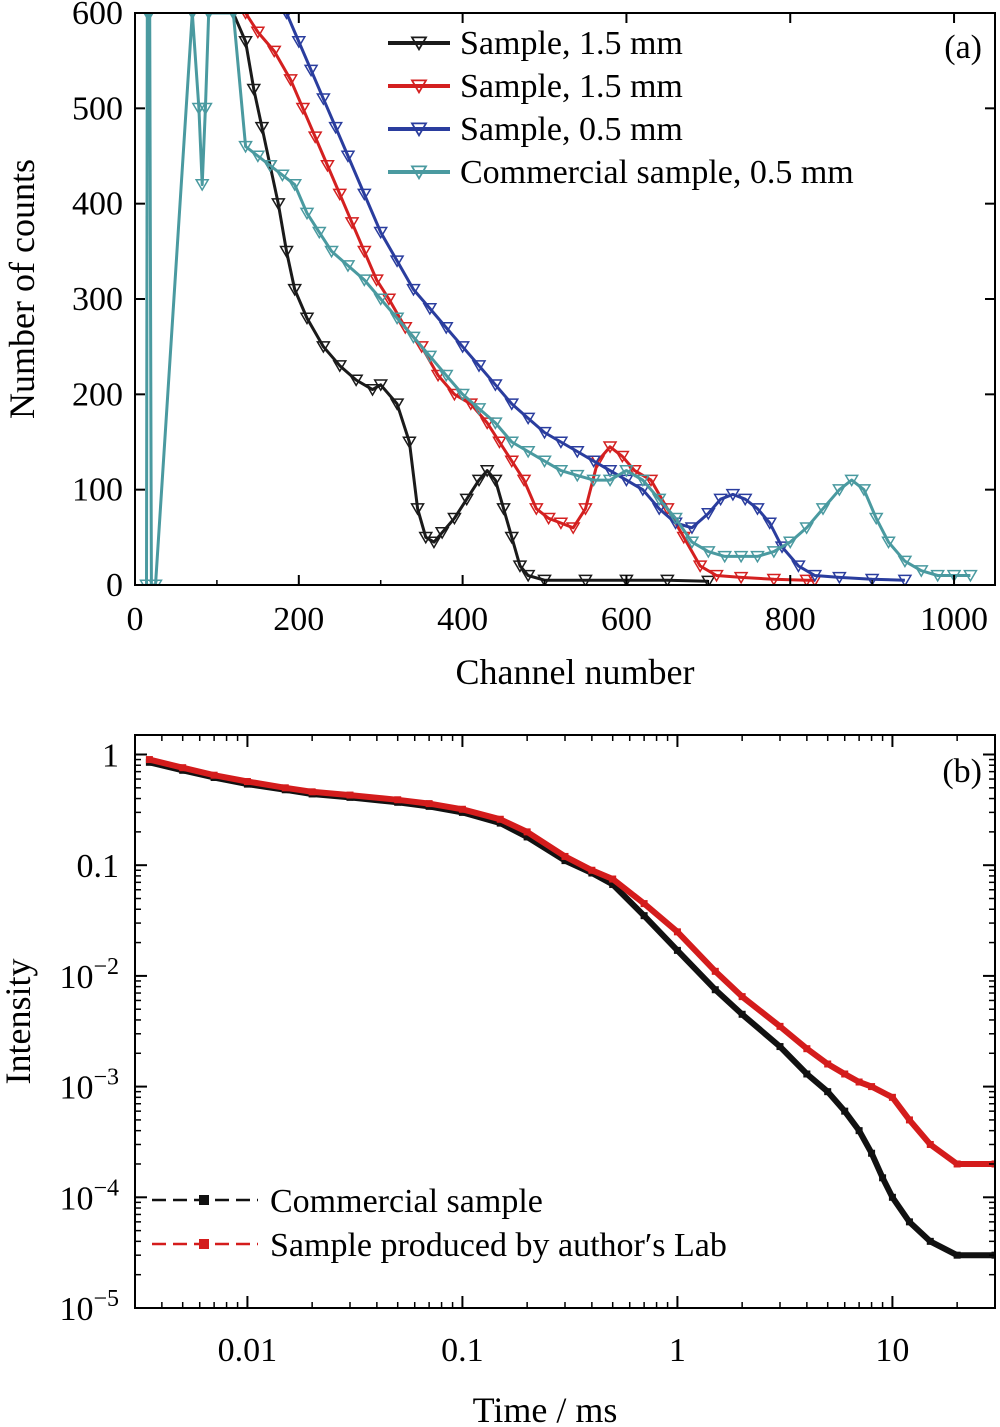  Describe the element at coordinates (97, 204) in the screenshot. I see `y-tick-label-a: 400` at that location.